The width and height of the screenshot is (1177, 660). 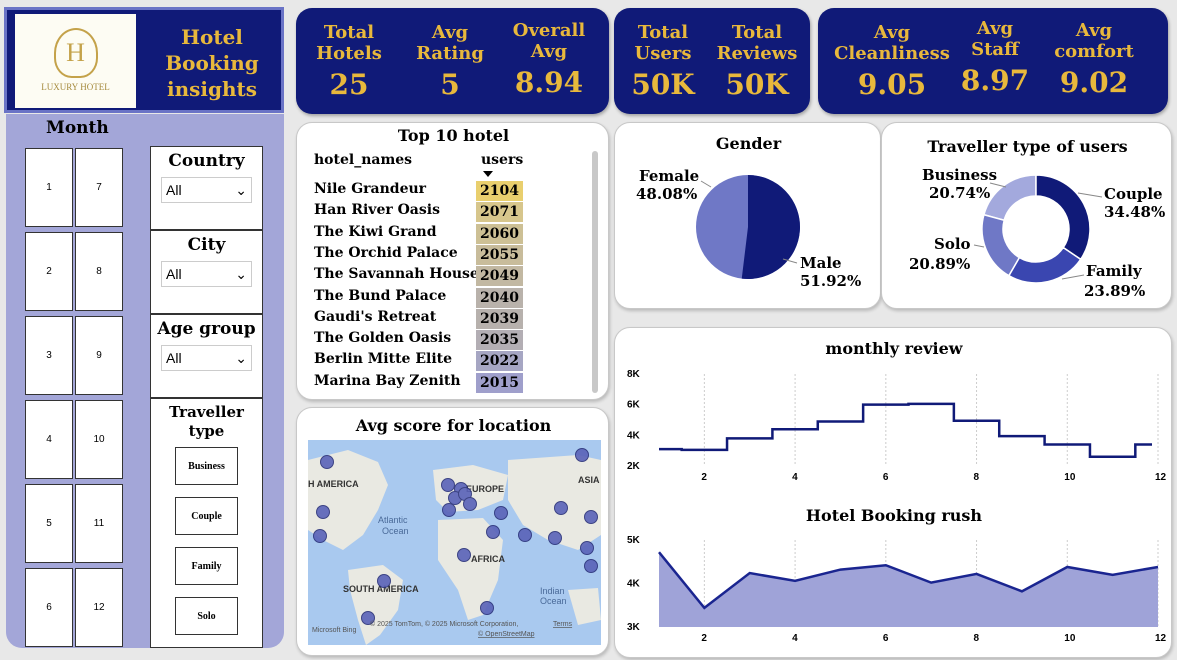 I want to click on booking-rush-area, so click(x=908, y=589).